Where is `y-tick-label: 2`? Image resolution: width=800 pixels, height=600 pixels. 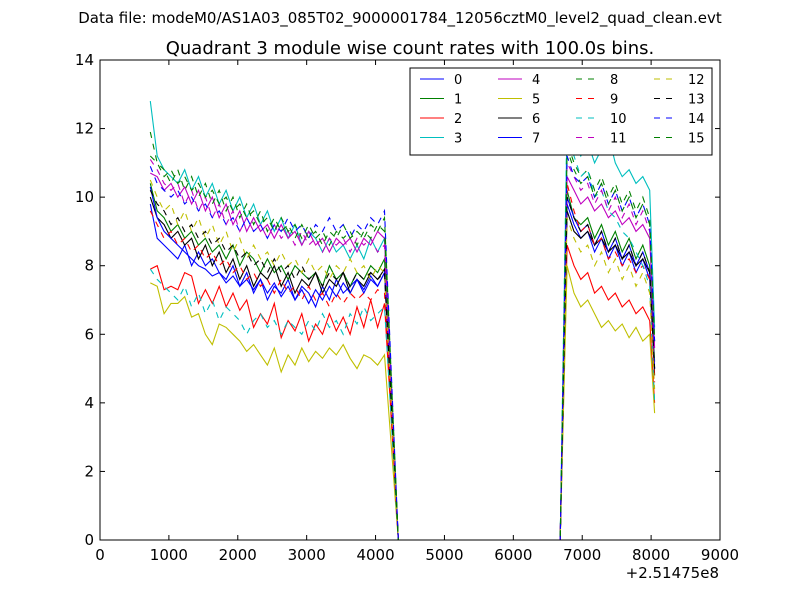
y-tick-label: 2 is located at coordinates (89, 471).